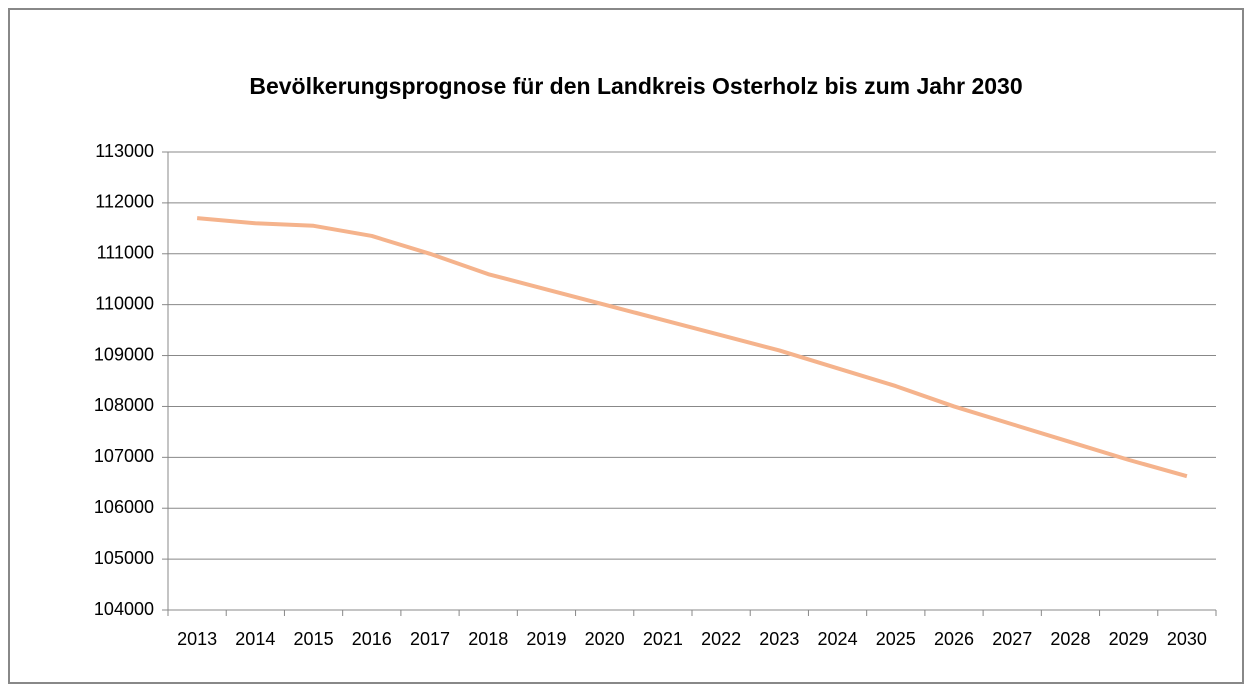 The image size is (1244, 684). I want to click on x-tick-label: 2020, so click(605, 639).